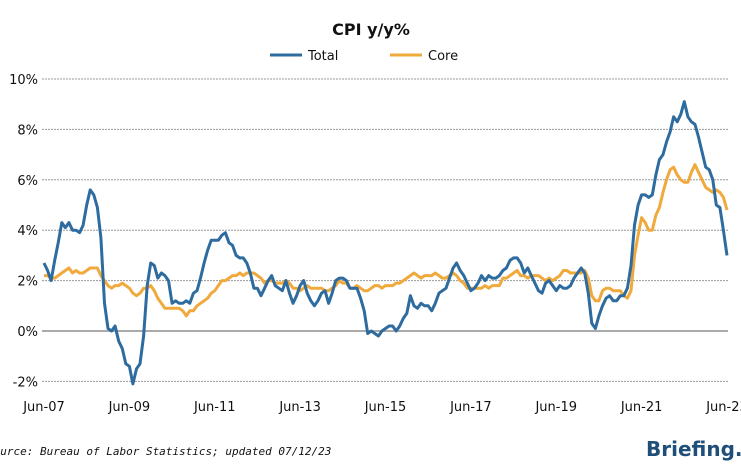 This screenshot has height=474, width=741. I want to click on x-tick-label: Jun-21, so click(641, 407).